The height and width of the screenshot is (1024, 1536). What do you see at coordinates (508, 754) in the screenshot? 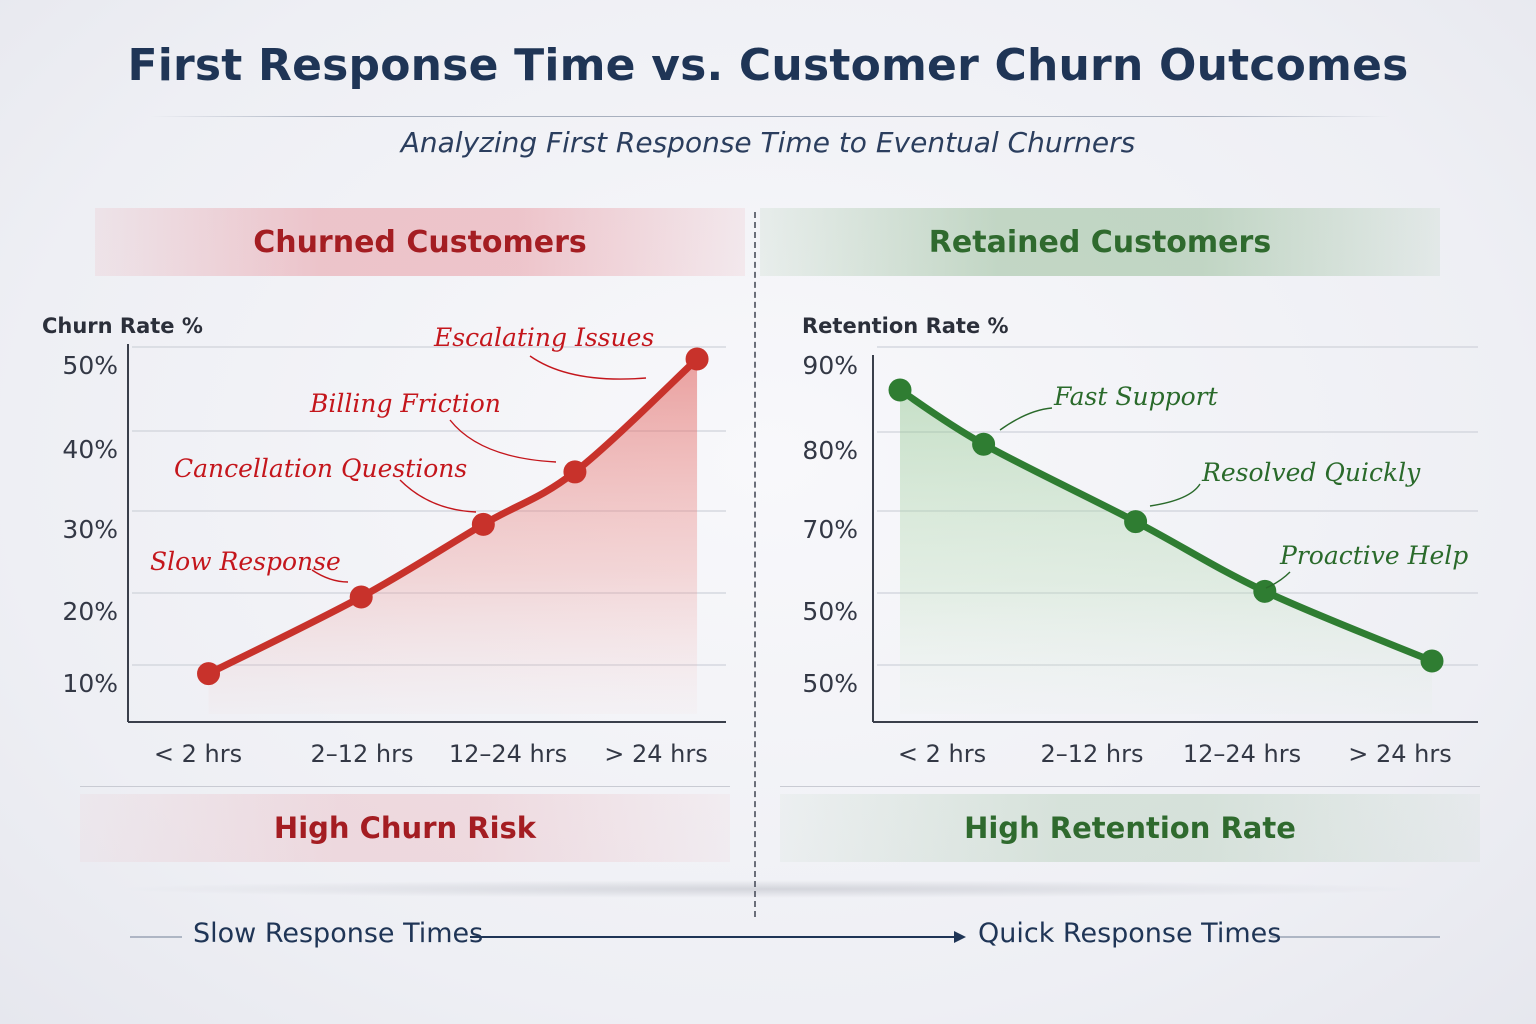
I see `churn-x-tick: 12–24 hrs` at bounding box center [508, 754].